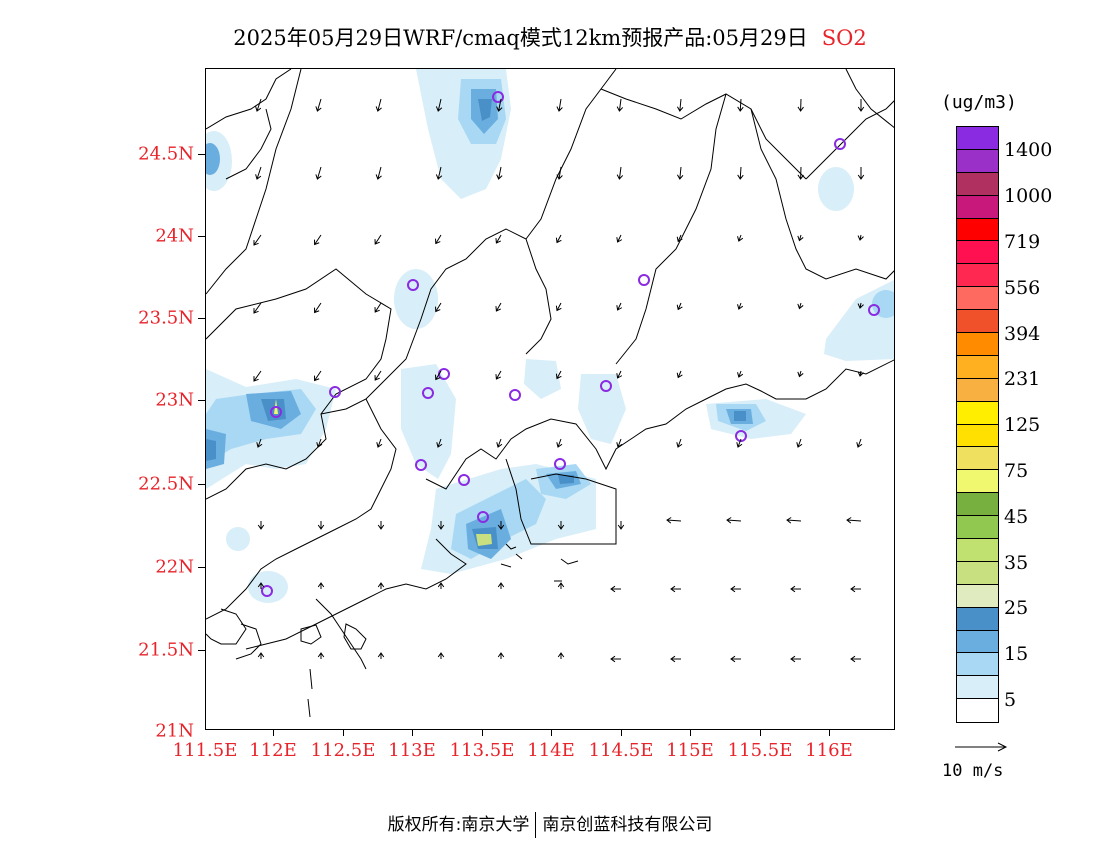 Image resolution: width=1100 pixels, height=850 pixels. I want to click on map-title-text: 2025年05月29日WRF/cmaq模式12km预报产品:05月29日, so click(520, 38).